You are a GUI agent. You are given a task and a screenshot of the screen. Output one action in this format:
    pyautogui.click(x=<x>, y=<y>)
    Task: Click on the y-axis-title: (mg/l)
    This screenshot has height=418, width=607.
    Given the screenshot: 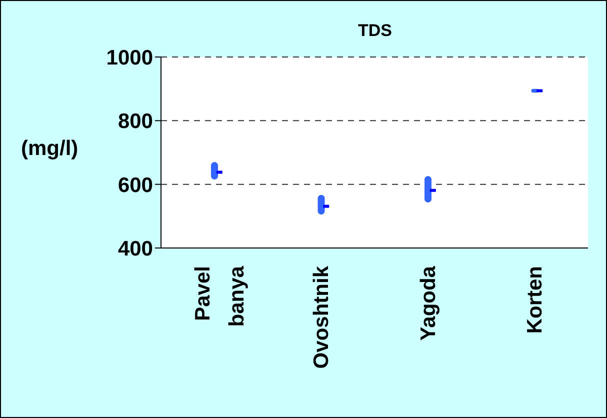 What is the action you would take?
    pyautogui.click(x=49, y=149)
    